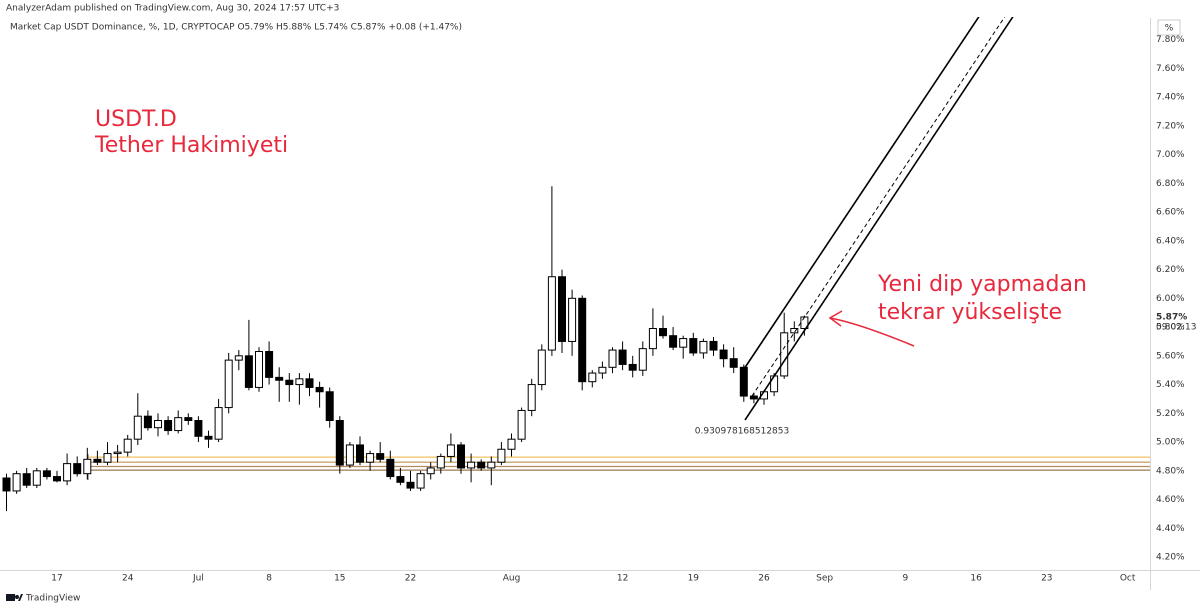  Describe the element at coordinates (1170, 385) in the screenshot. I see `y-tick-label: 5.40%` at that location.